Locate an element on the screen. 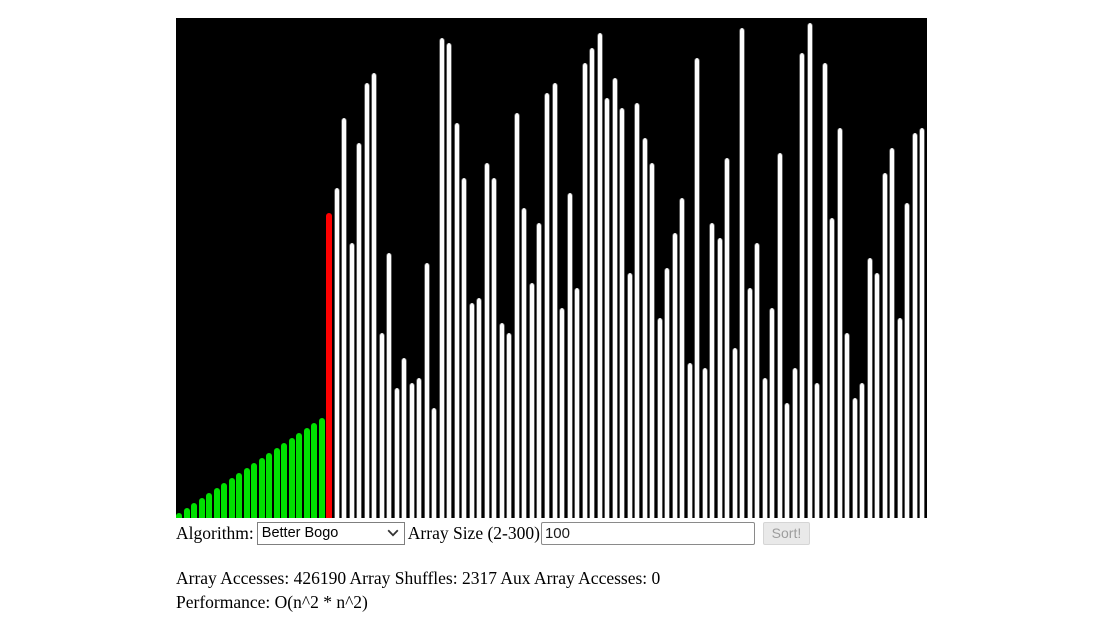 This screenshot has width=1109, height=624. array-size-label: Array Size (2-300) is located at coordinates (473, 532).